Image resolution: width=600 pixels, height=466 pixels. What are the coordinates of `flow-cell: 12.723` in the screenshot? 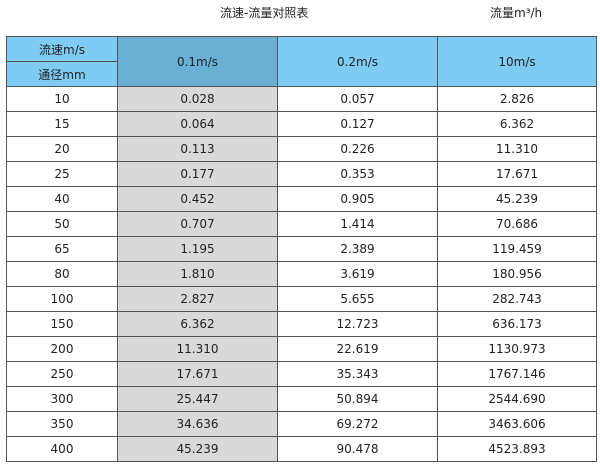 It's located at (357, 324).